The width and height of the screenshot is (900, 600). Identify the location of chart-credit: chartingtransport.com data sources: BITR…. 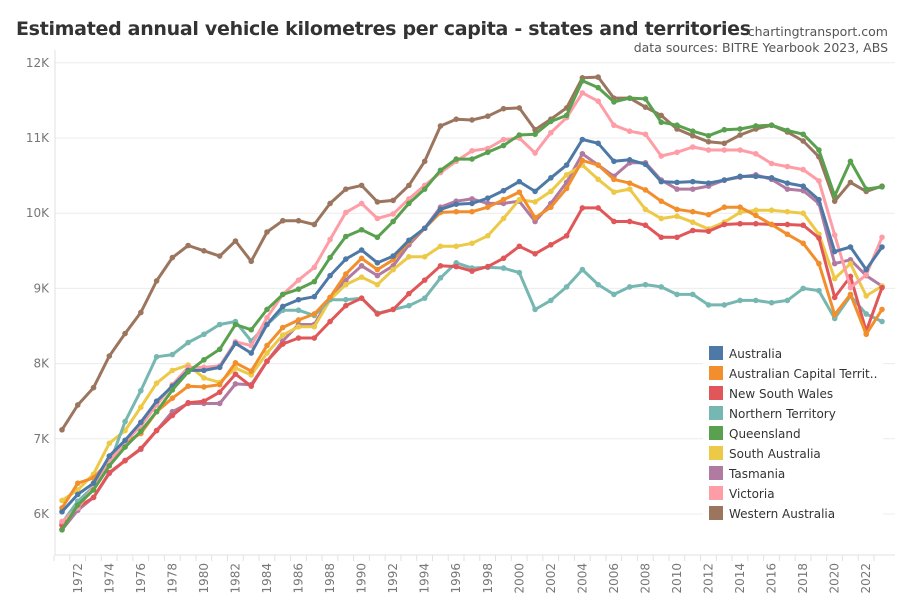
(761, 40).